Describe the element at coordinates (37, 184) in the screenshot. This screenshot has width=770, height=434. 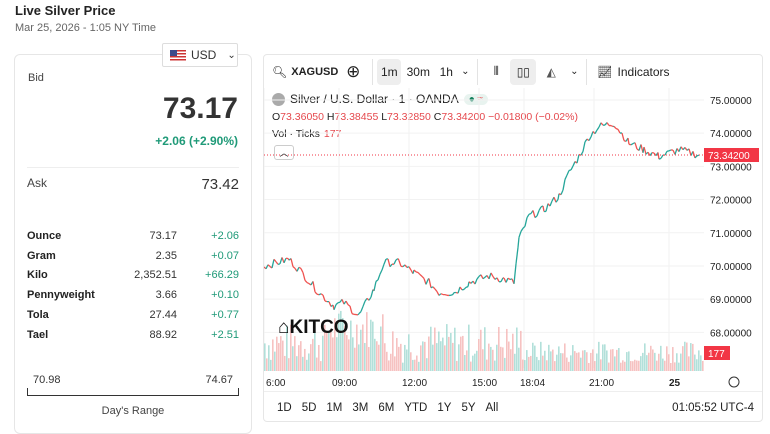
I see `ask-label: Ask` at that location.